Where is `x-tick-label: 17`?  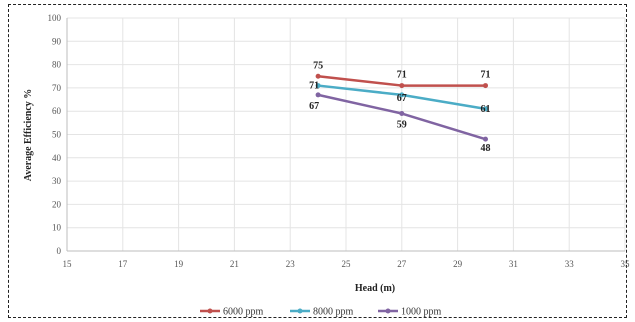 x-tick-label: 17 is located at coordinates (123, 264).